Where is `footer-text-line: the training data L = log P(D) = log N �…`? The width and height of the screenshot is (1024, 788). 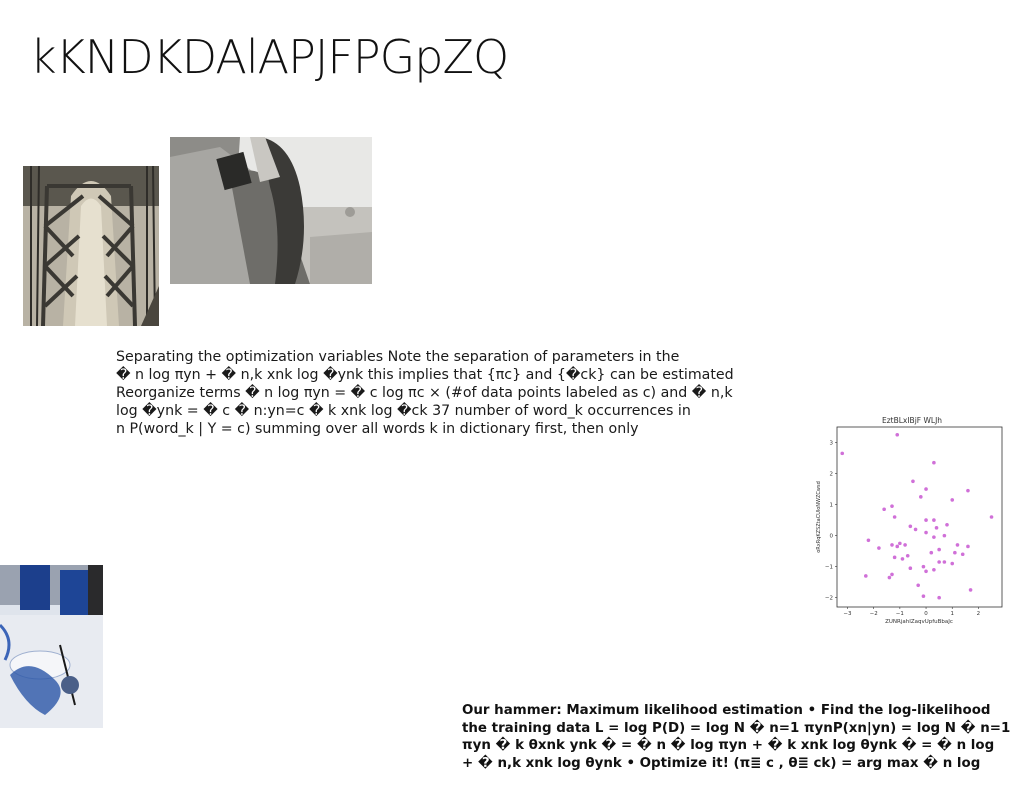 footer-text-line: the training data L = log P(D) = log N �… is located at coordinates (736, 728).